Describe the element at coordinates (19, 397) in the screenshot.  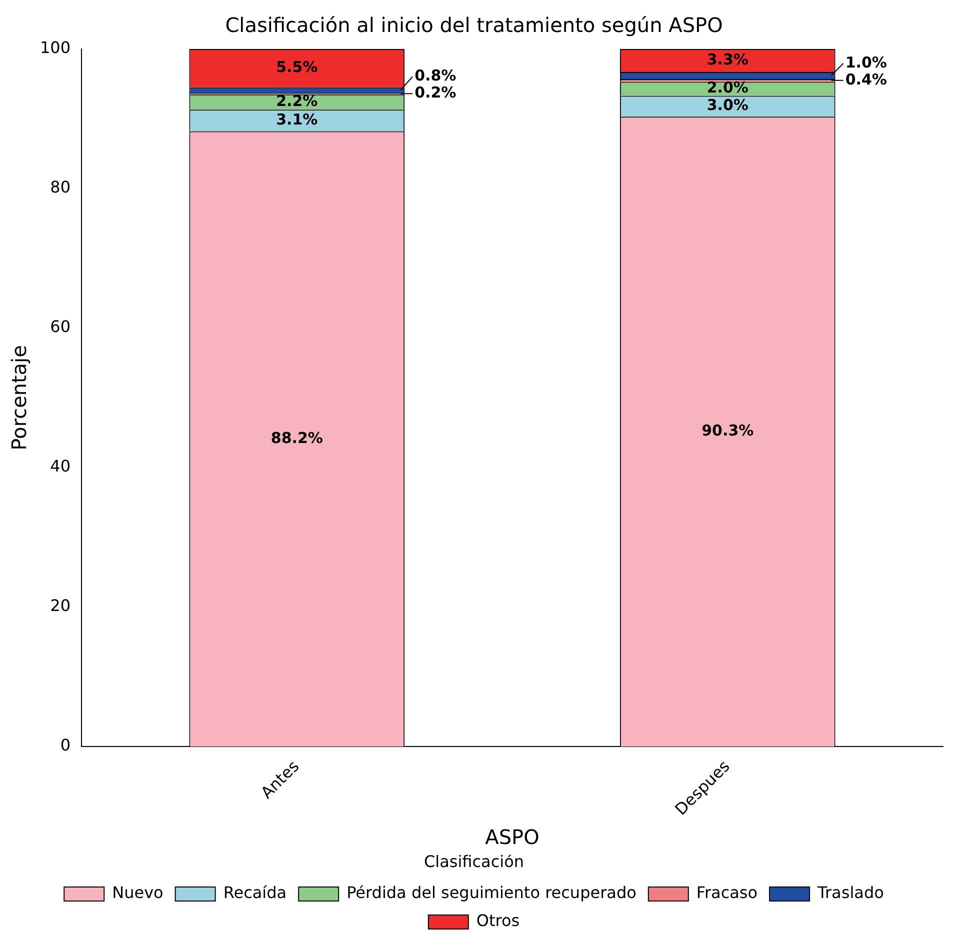
I see `y-axis-title: Porcentaje` at that location.